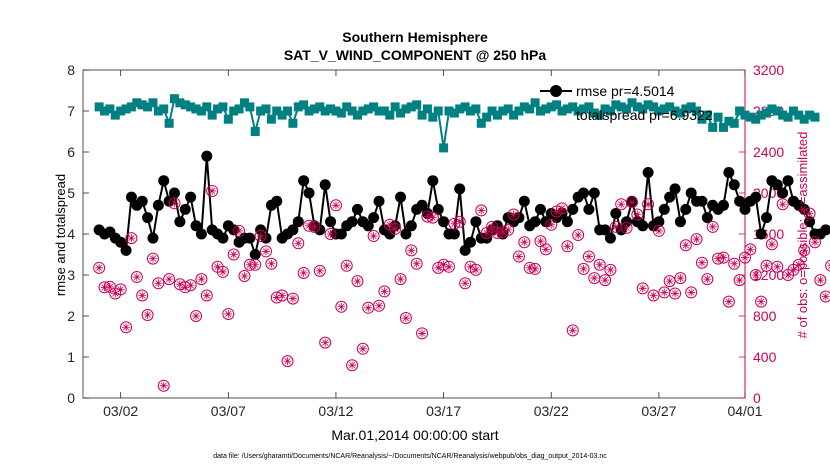 The width and height of the screenshot is (830, 470). Describe the element at coordinates (71, 234) in the screenshot. I see `y-left-tick-label: 4` at that location.